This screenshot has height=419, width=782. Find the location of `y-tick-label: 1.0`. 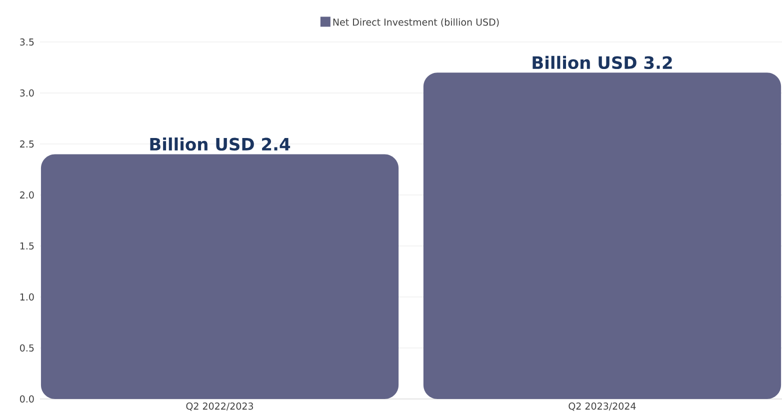

y-tick-label: 1.0 is located at coordinates (27, 297).